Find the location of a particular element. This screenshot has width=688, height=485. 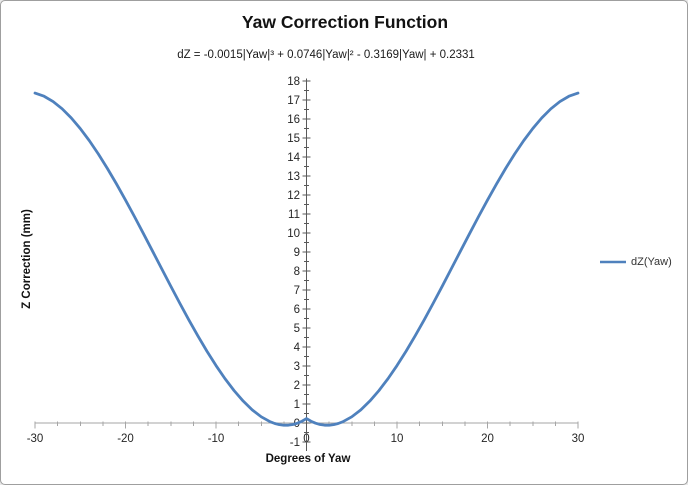

legend: dZ(Yaw) is located at coordinates (635, 262).